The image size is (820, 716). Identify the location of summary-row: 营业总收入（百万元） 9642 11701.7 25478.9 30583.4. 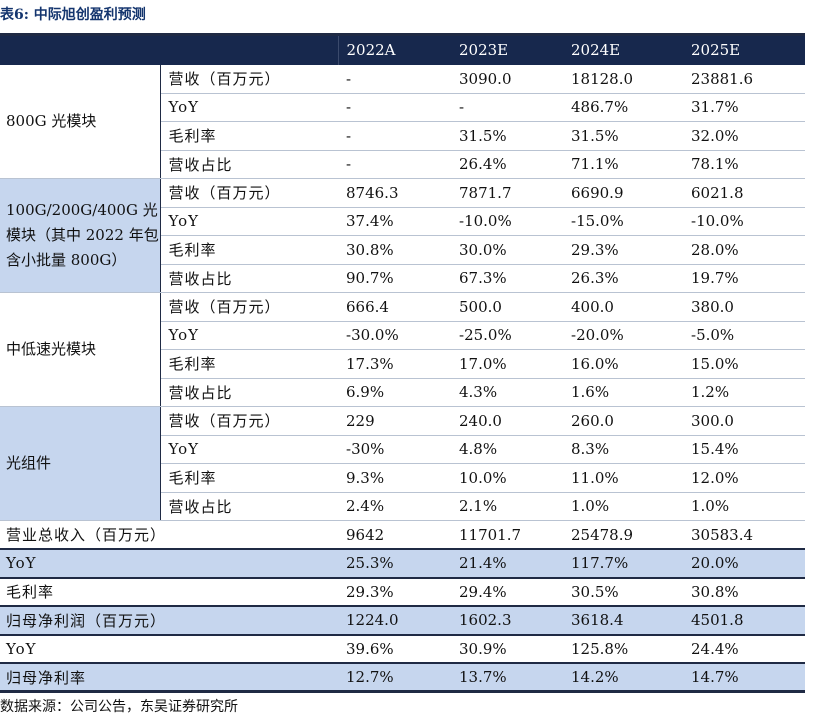
(402, 535).